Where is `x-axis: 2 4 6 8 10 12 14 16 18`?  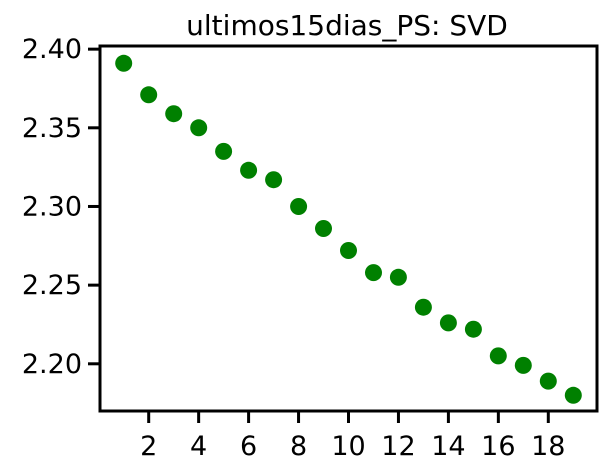
x-axis: 2 4 6 8 10 12 14 16 18 is located at coordinates (352, 436).